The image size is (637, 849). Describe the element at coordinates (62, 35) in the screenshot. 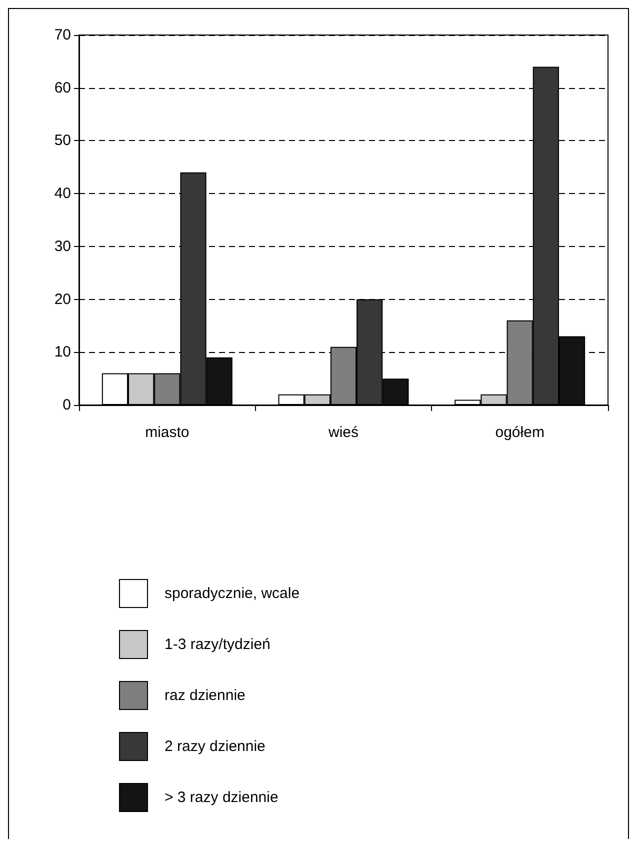

I see `y-tick-label: 70` at that location.